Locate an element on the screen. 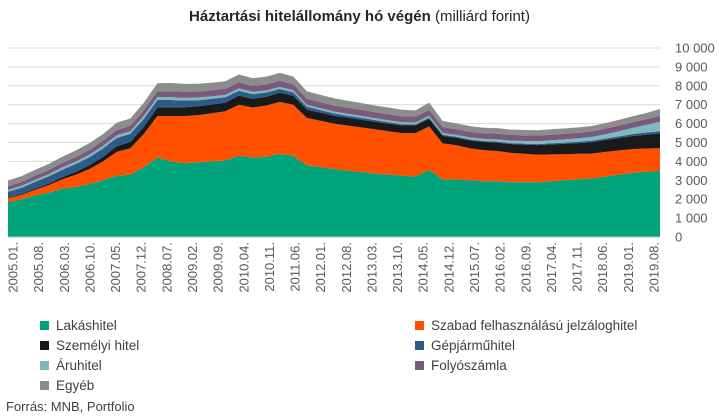  legend-label: Gépjárműhitel is located at coordinates (473, 345).